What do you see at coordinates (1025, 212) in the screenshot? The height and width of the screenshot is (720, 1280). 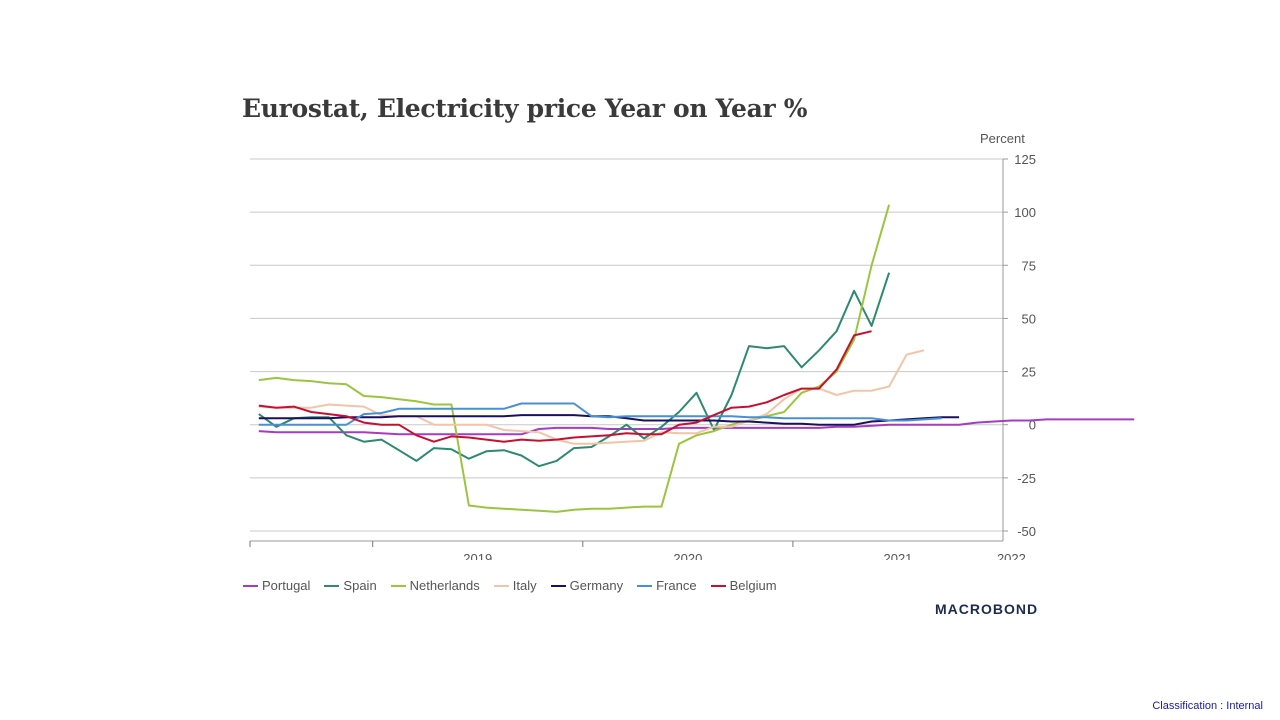 I see `y-tick-label-100: 100` at bounding box center [1025, 212].